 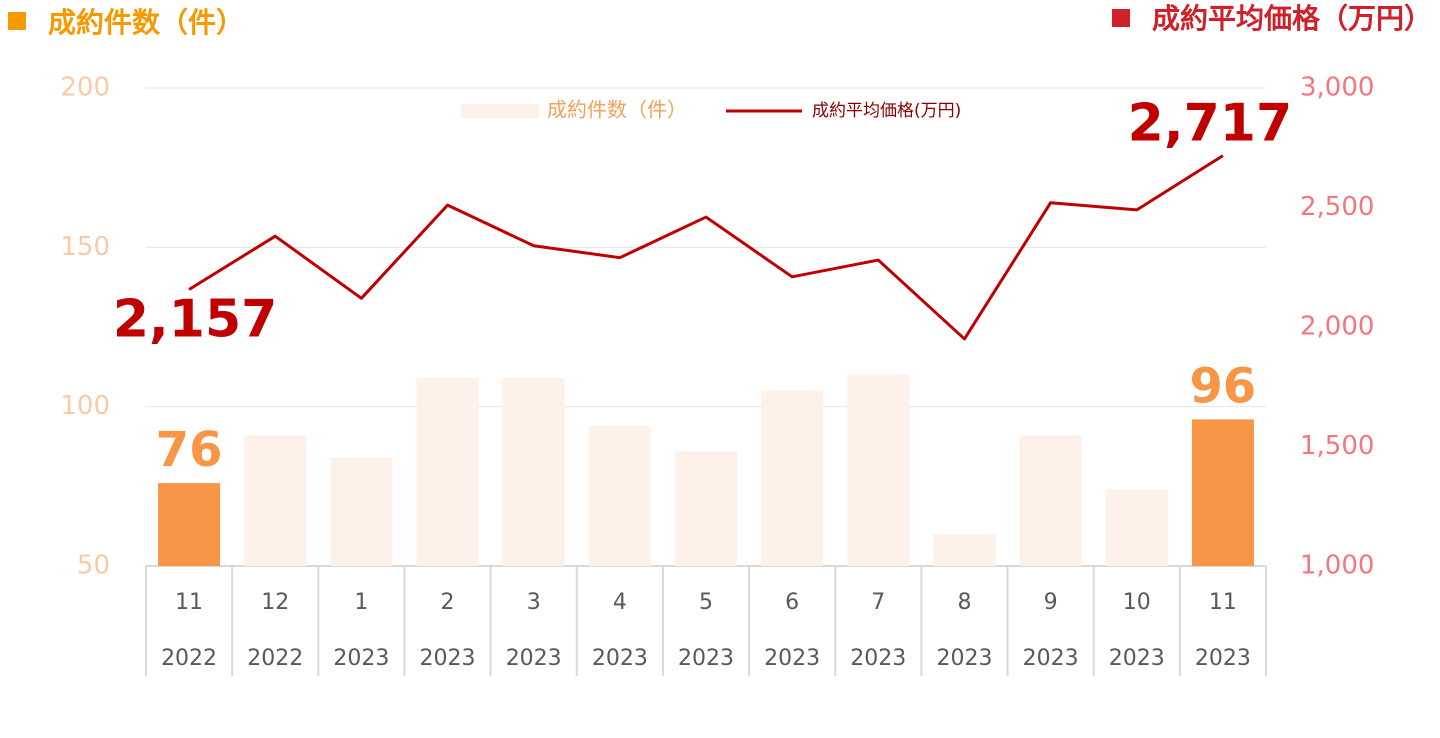 I want to click on y-axis-title: 成約件数（件）, so click(x=146, y=22).